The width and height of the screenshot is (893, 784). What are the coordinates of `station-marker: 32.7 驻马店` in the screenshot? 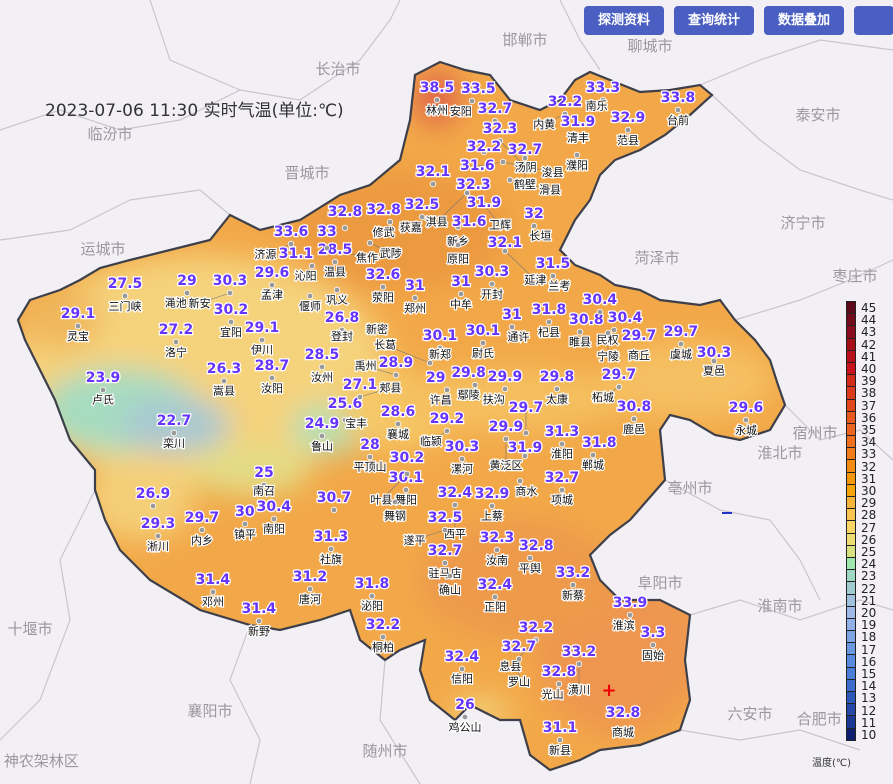 It's located at (444, 562).